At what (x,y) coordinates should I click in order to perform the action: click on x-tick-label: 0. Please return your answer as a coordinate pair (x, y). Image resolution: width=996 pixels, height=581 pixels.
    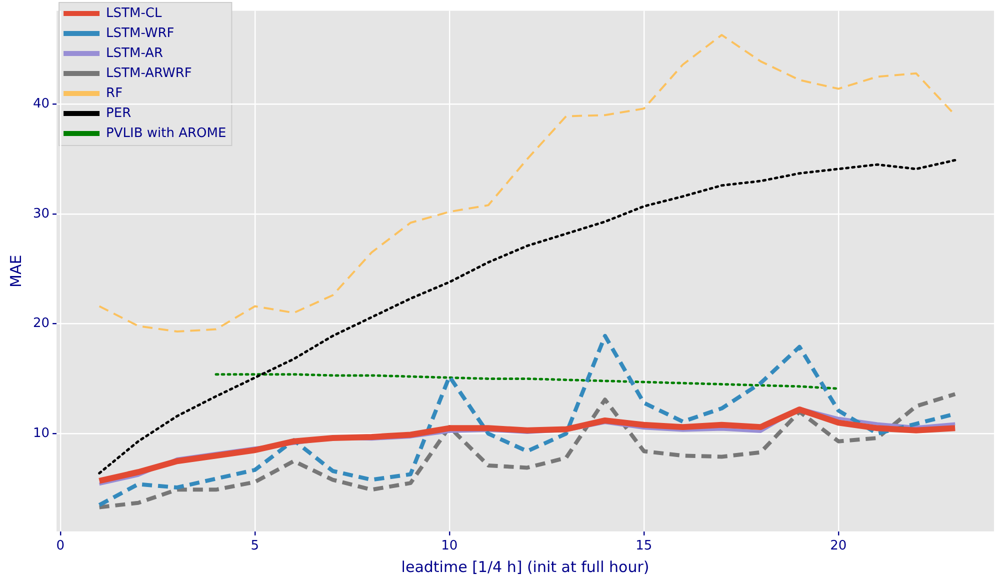
    Looking at the image, I should click on (60, 546).